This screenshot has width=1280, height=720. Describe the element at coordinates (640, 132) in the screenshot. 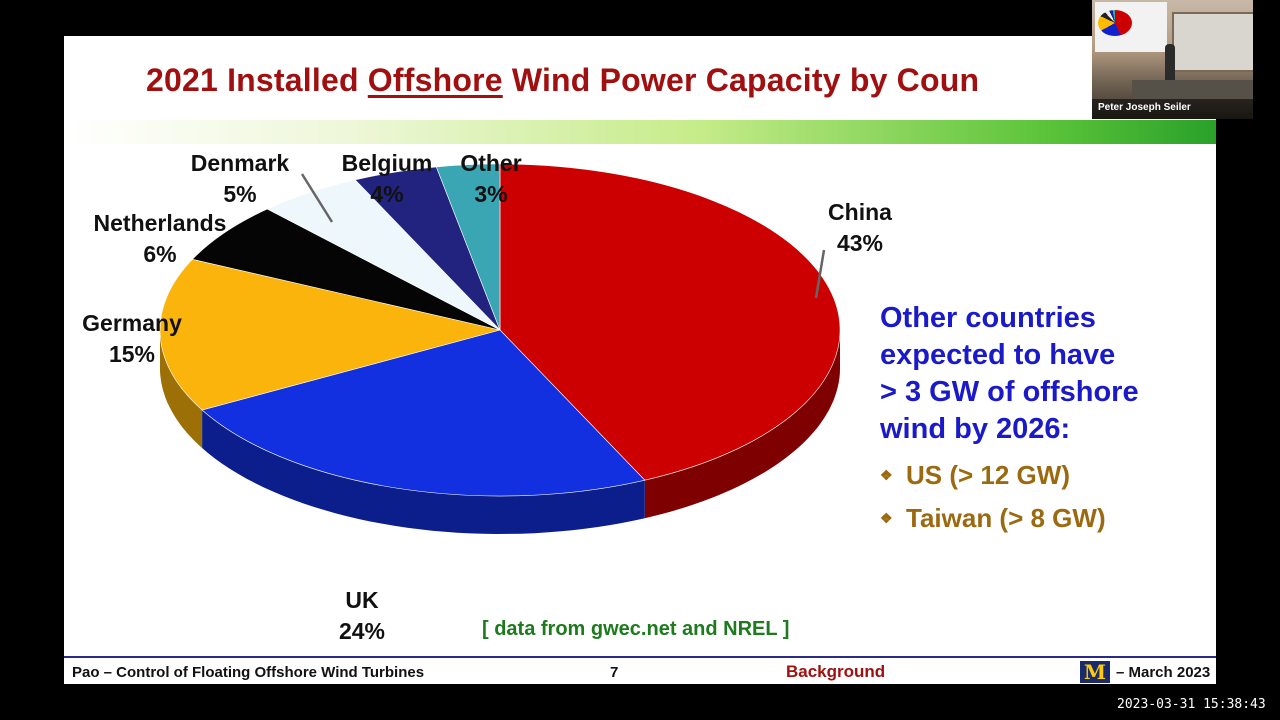

I see `title-gradient-band` at that location.